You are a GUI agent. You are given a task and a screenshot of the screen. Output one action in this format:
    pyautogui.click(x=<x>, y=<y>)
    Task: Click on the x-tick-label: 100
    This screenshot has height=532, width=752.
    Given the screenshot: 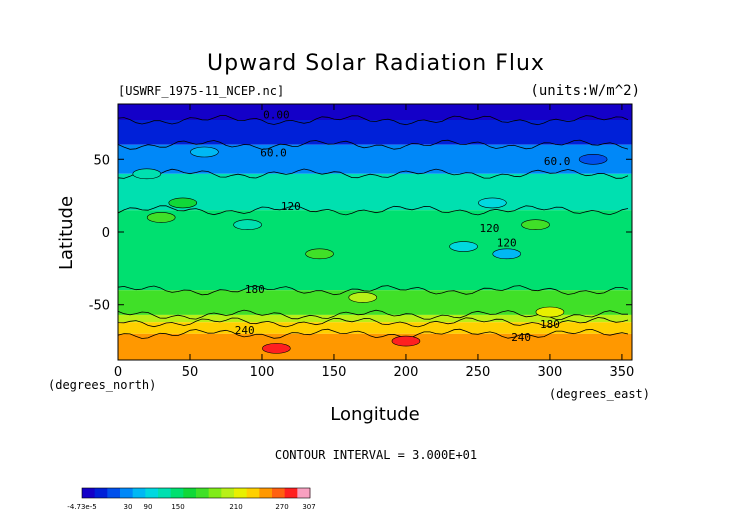 What is the action you would take?
    pyautogui.click(x=262, y=372)
    